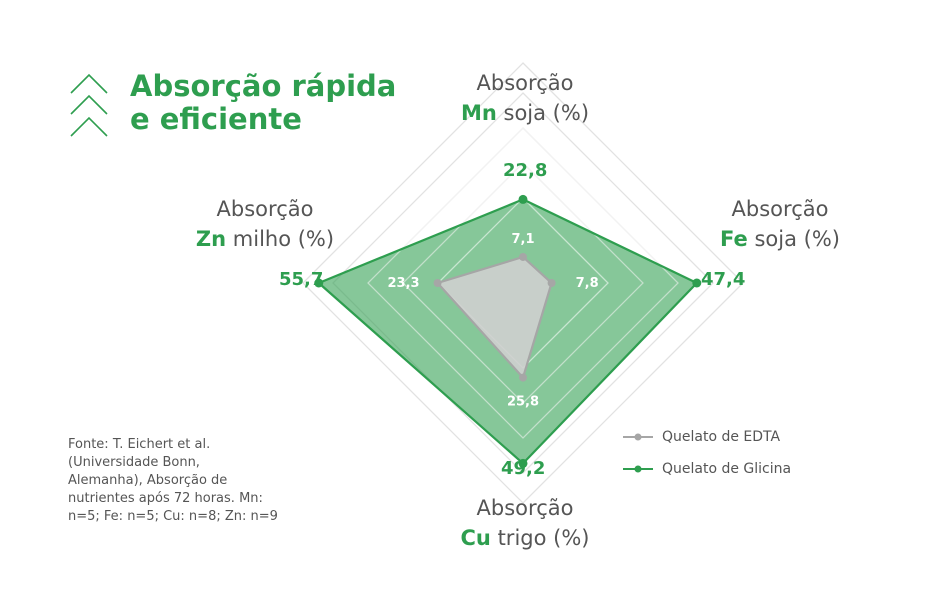 This screenshot has width=925, height=601. What do you see at coordinates (543, 538) in the screenshot?
I see `axis-label-cu-crop: trigo (%)` at bounding box center [543, 538].